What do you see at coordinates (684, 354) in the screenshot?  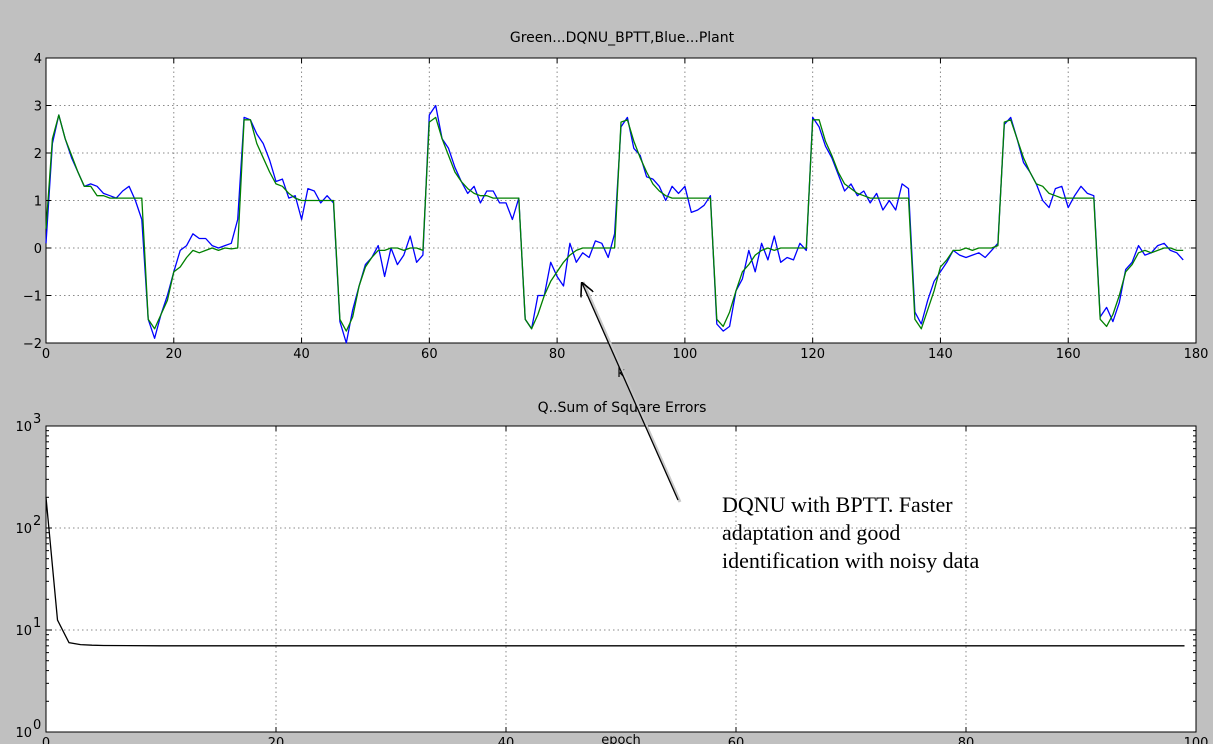 I see `top-x-tick-label: 100` at bounding box center [684, 354].